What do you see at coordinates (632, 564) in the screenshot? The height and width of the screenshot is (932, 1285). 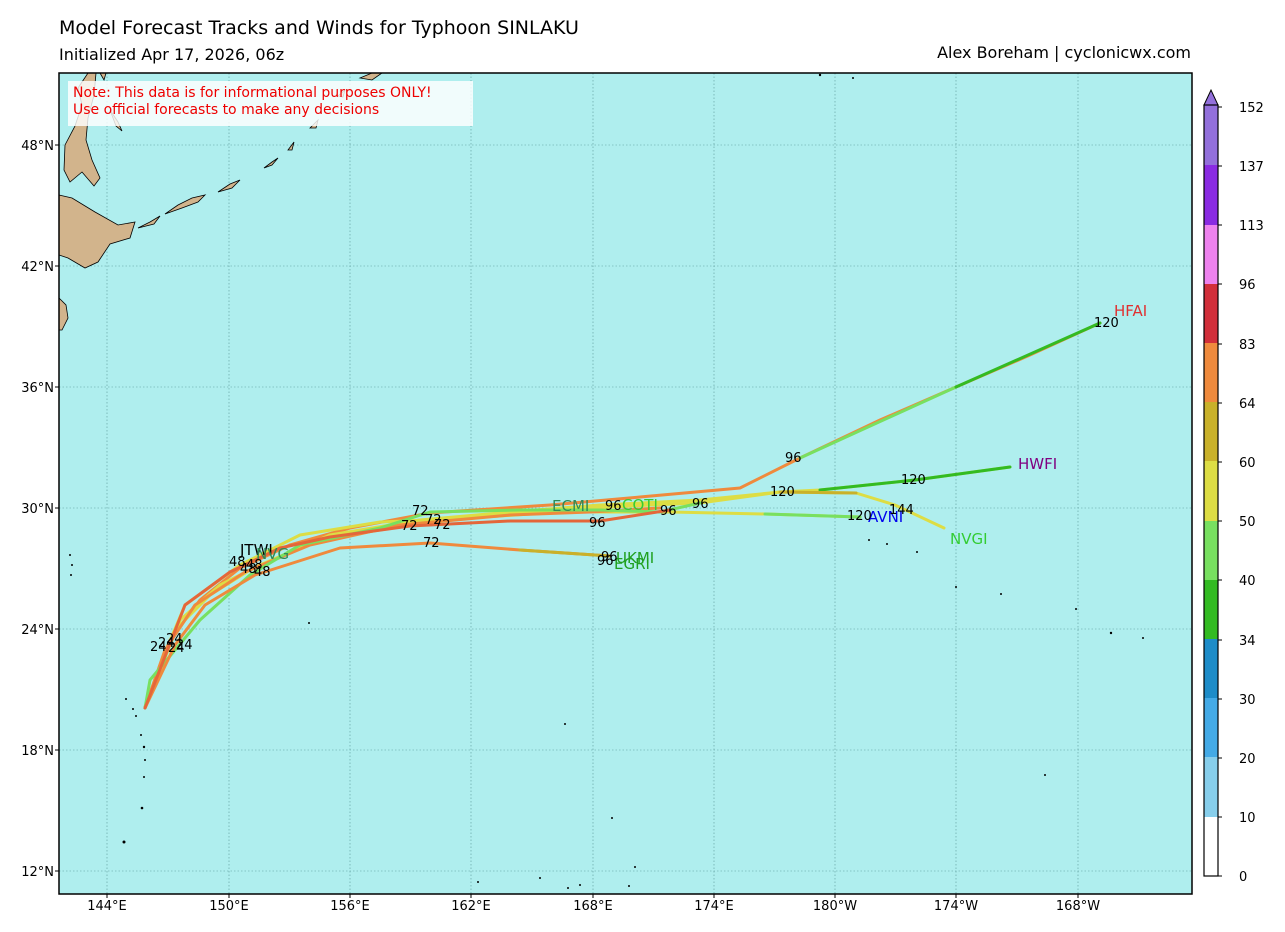 I see `label-egri: EGRI` at bounding box center [632, 564].